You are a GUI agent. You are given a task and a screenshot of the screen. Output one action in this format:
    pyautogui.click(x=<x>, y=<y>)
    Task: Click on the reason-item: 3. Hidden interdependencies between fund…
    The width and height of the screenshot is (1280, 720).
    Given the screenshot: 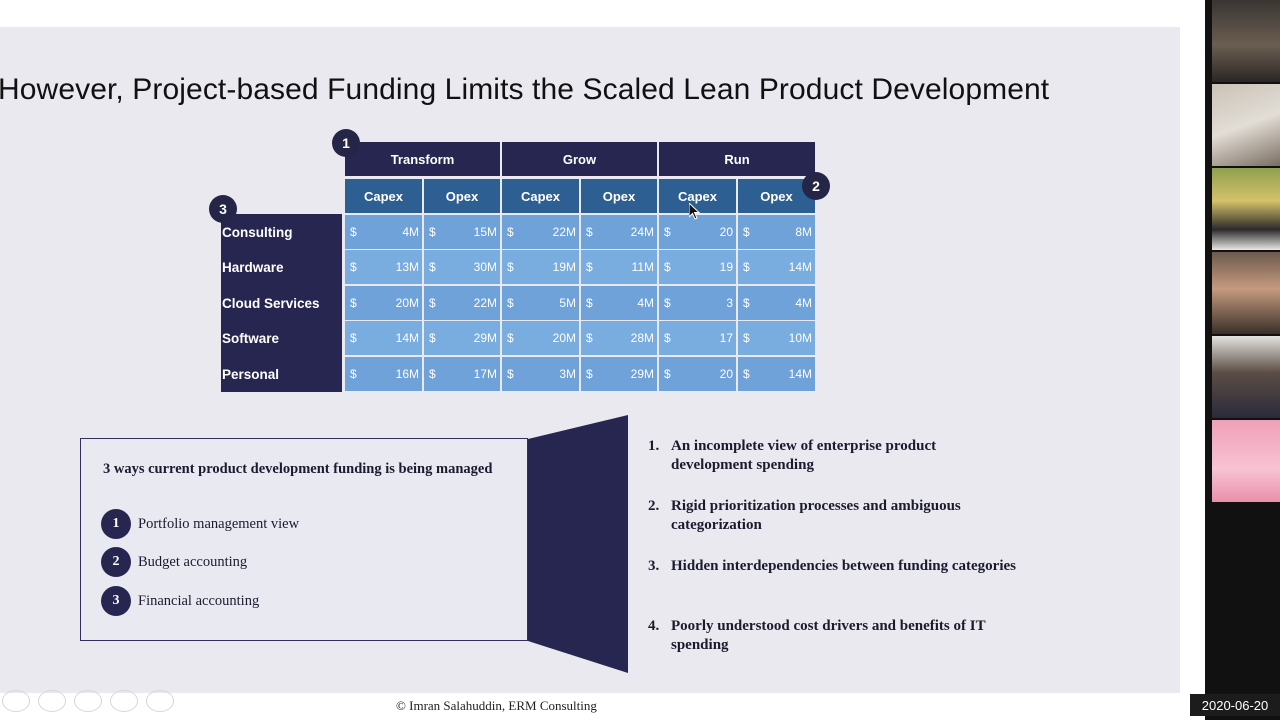 What is the action you would take?
    pyautogui.click(x=833, y=577)
    